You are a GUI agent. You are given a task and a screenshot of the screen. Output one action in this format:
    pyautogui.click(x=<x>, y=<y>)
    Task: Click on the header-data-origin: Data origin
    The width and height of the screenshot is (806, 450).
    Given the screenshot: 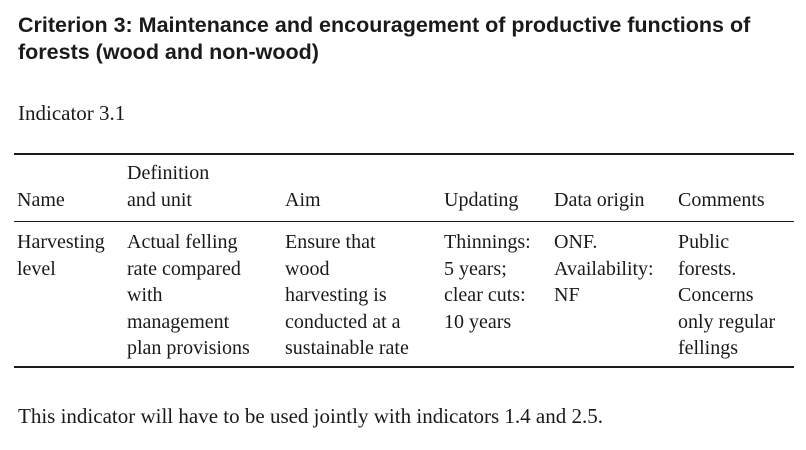 What is the action you would take?
    pyautogui.click(x=599, y=199)
    